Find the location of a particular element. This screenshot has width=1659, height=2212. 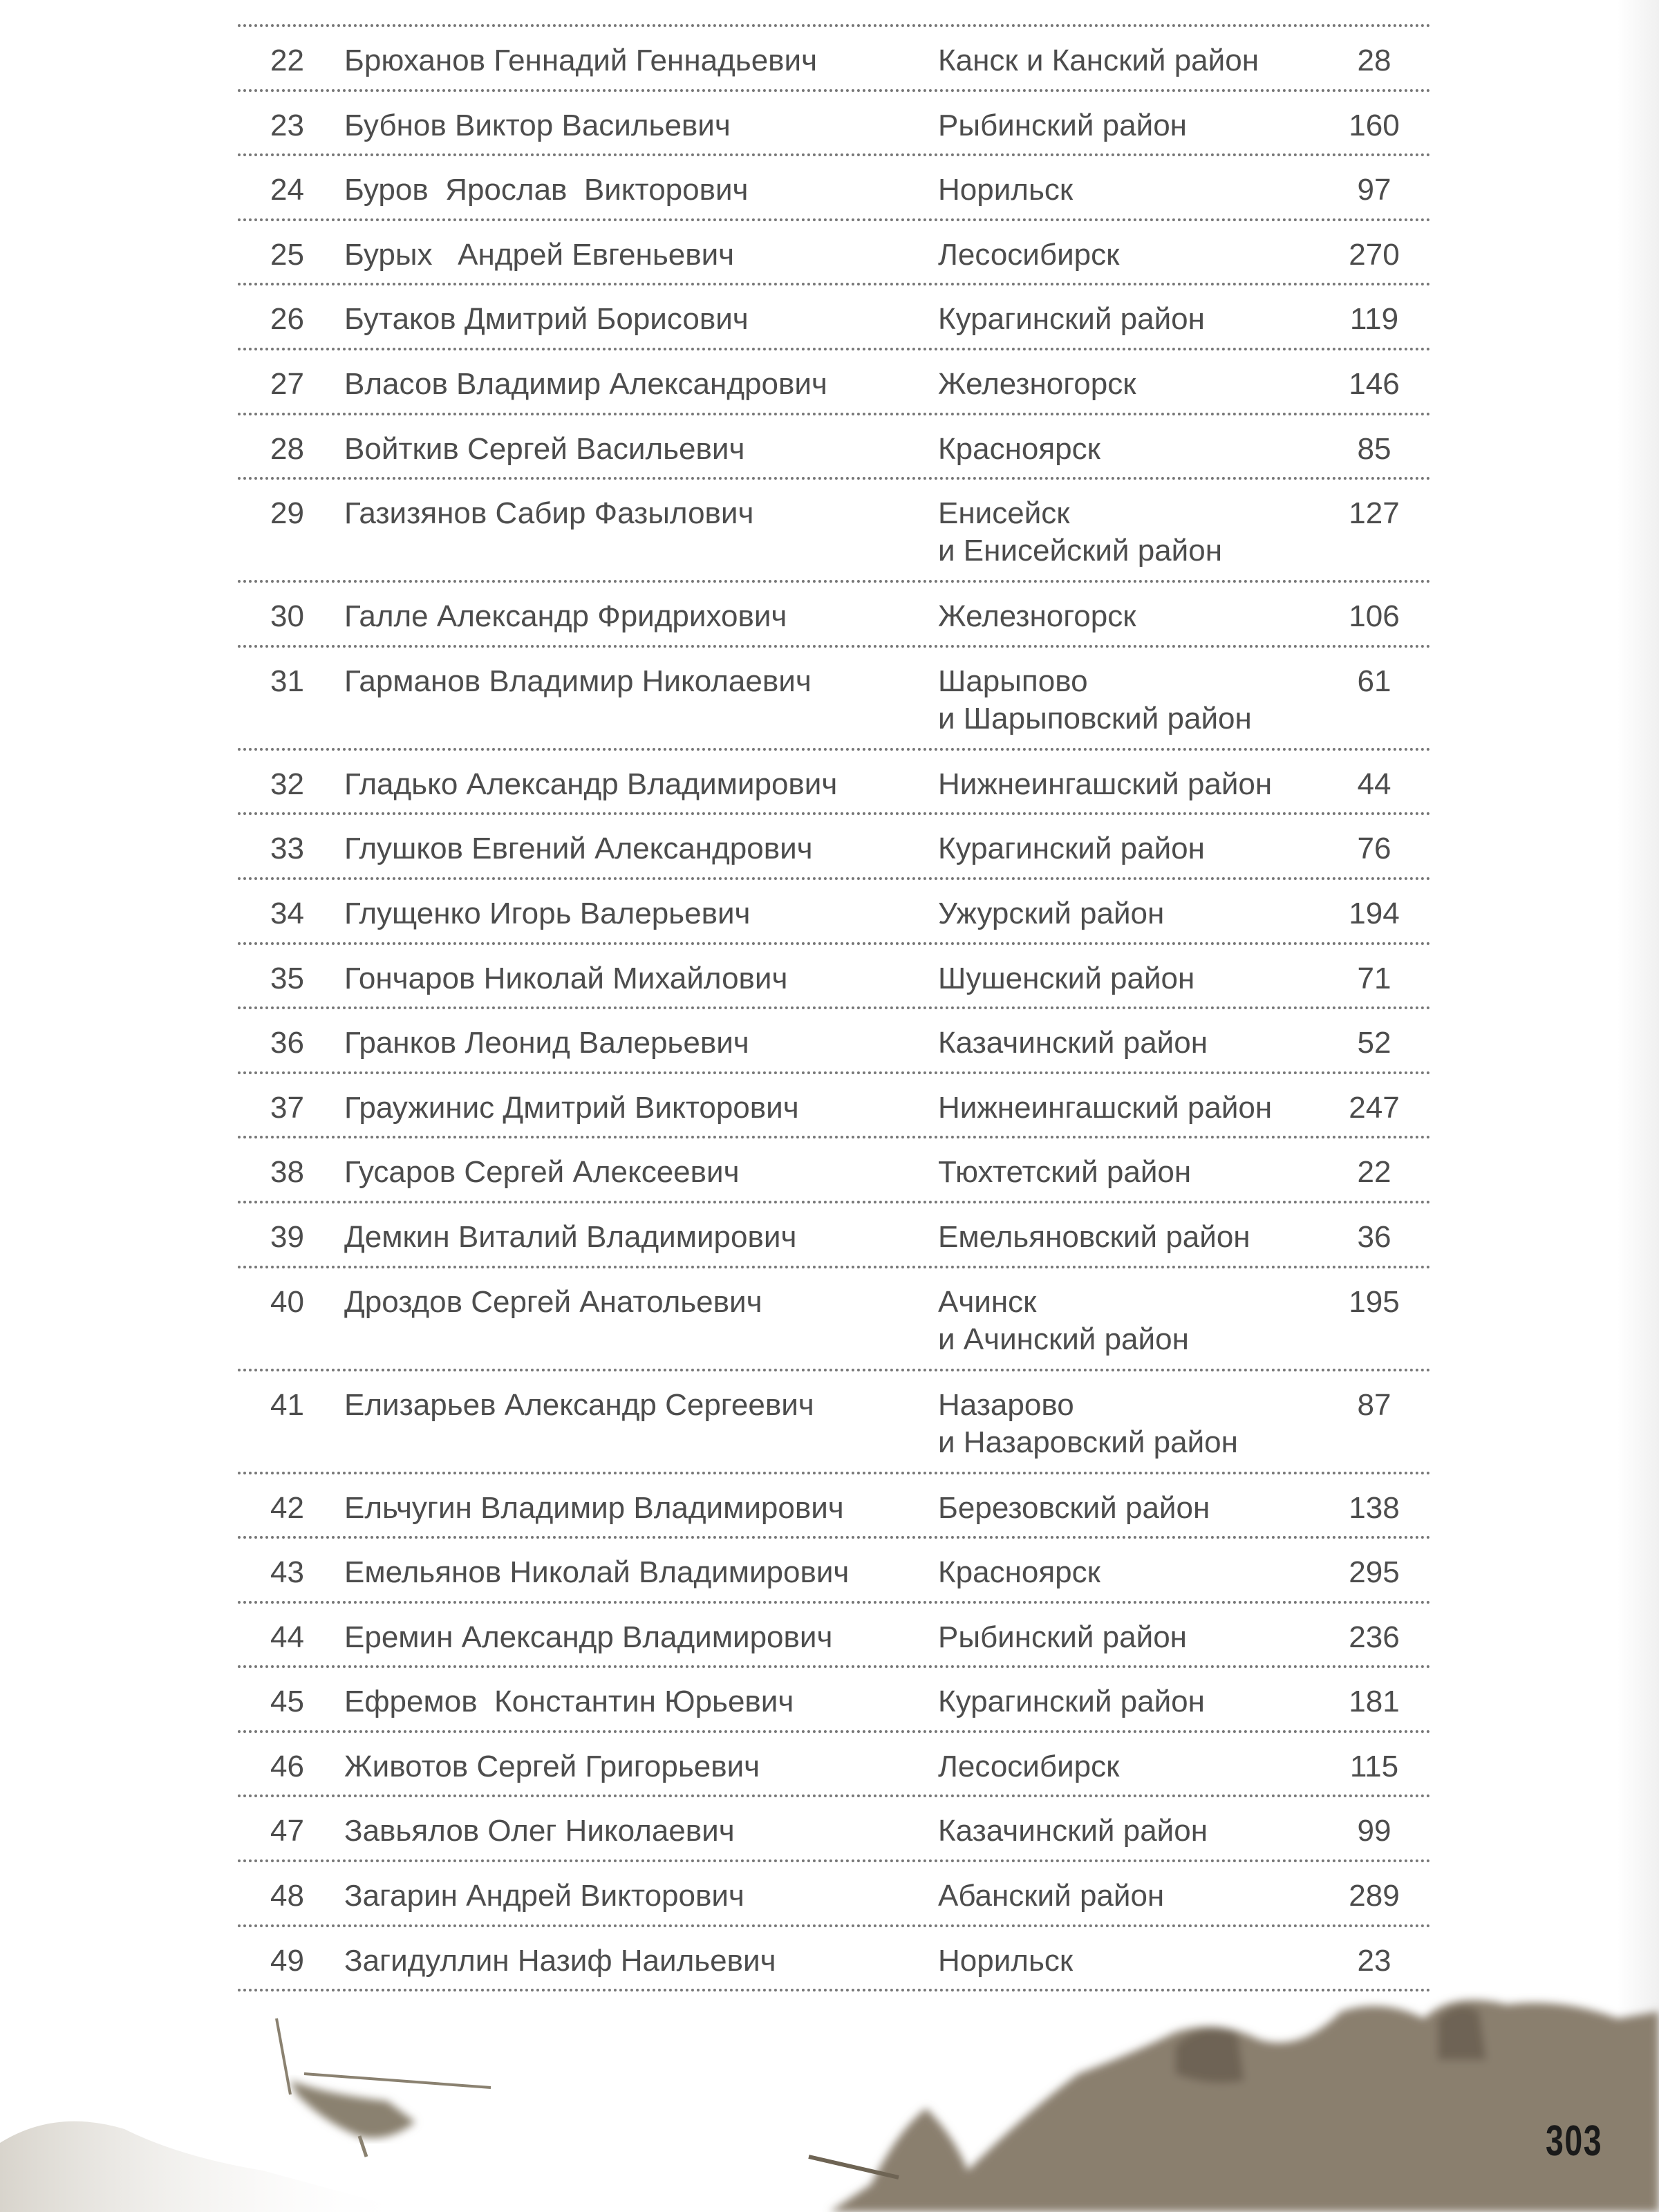

row-number: 43 is located at coordinates (287, 1572).